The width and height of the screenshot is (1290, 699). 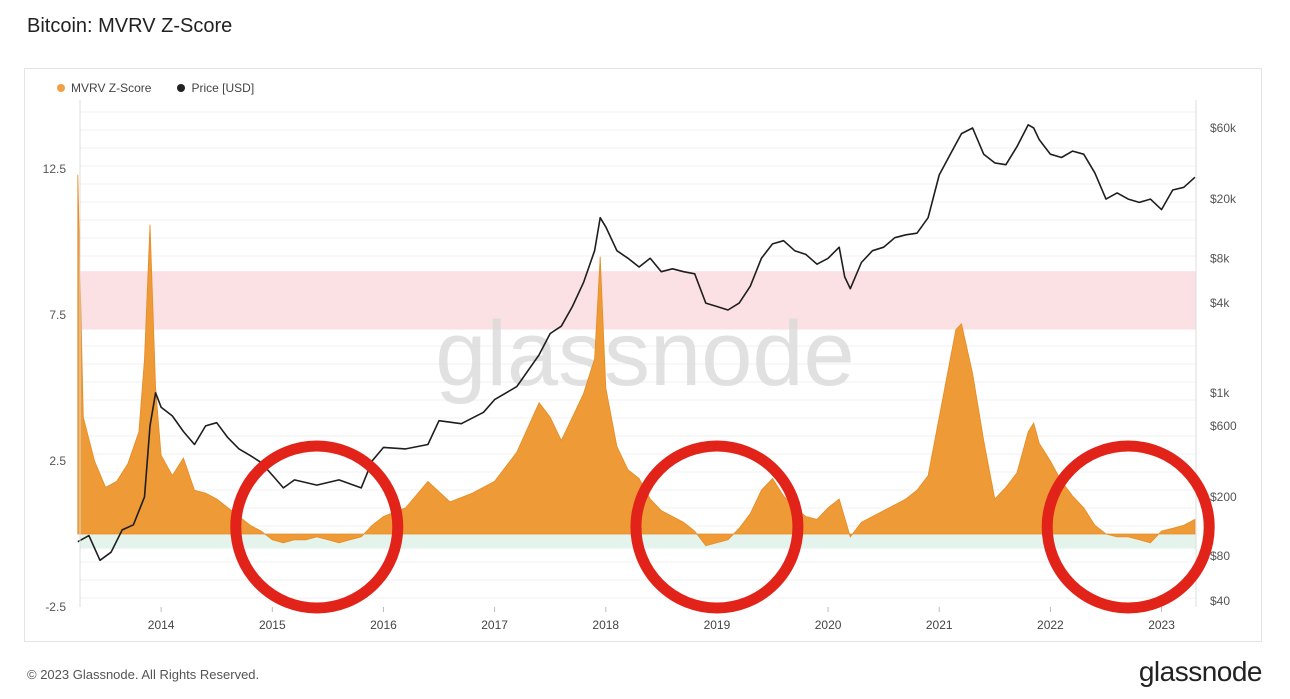 What do you see at coordinates (55, 169) in the screenshot?
I see `left-axis-tick: 12.5` at bounding box center [55, 169].